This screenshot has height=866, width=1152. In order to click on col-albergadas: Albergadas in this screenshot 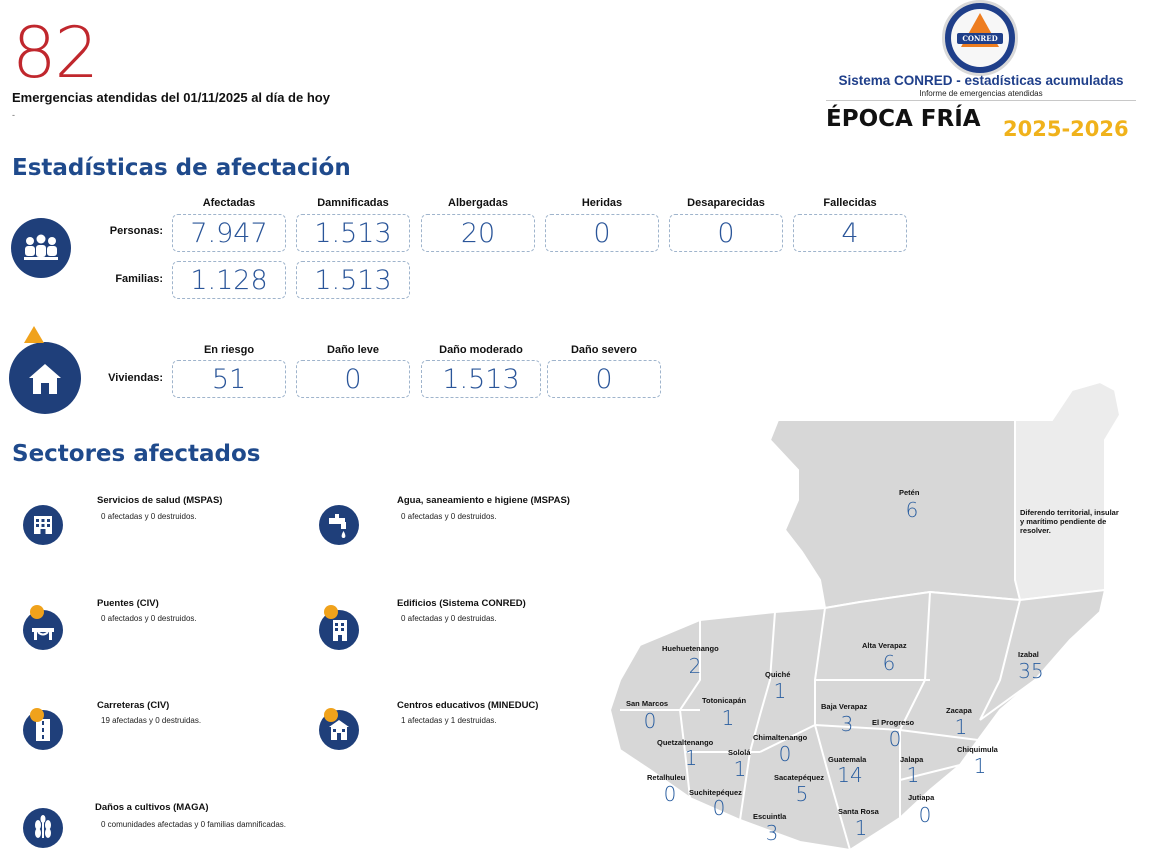, I will do `click(478, 203)`.